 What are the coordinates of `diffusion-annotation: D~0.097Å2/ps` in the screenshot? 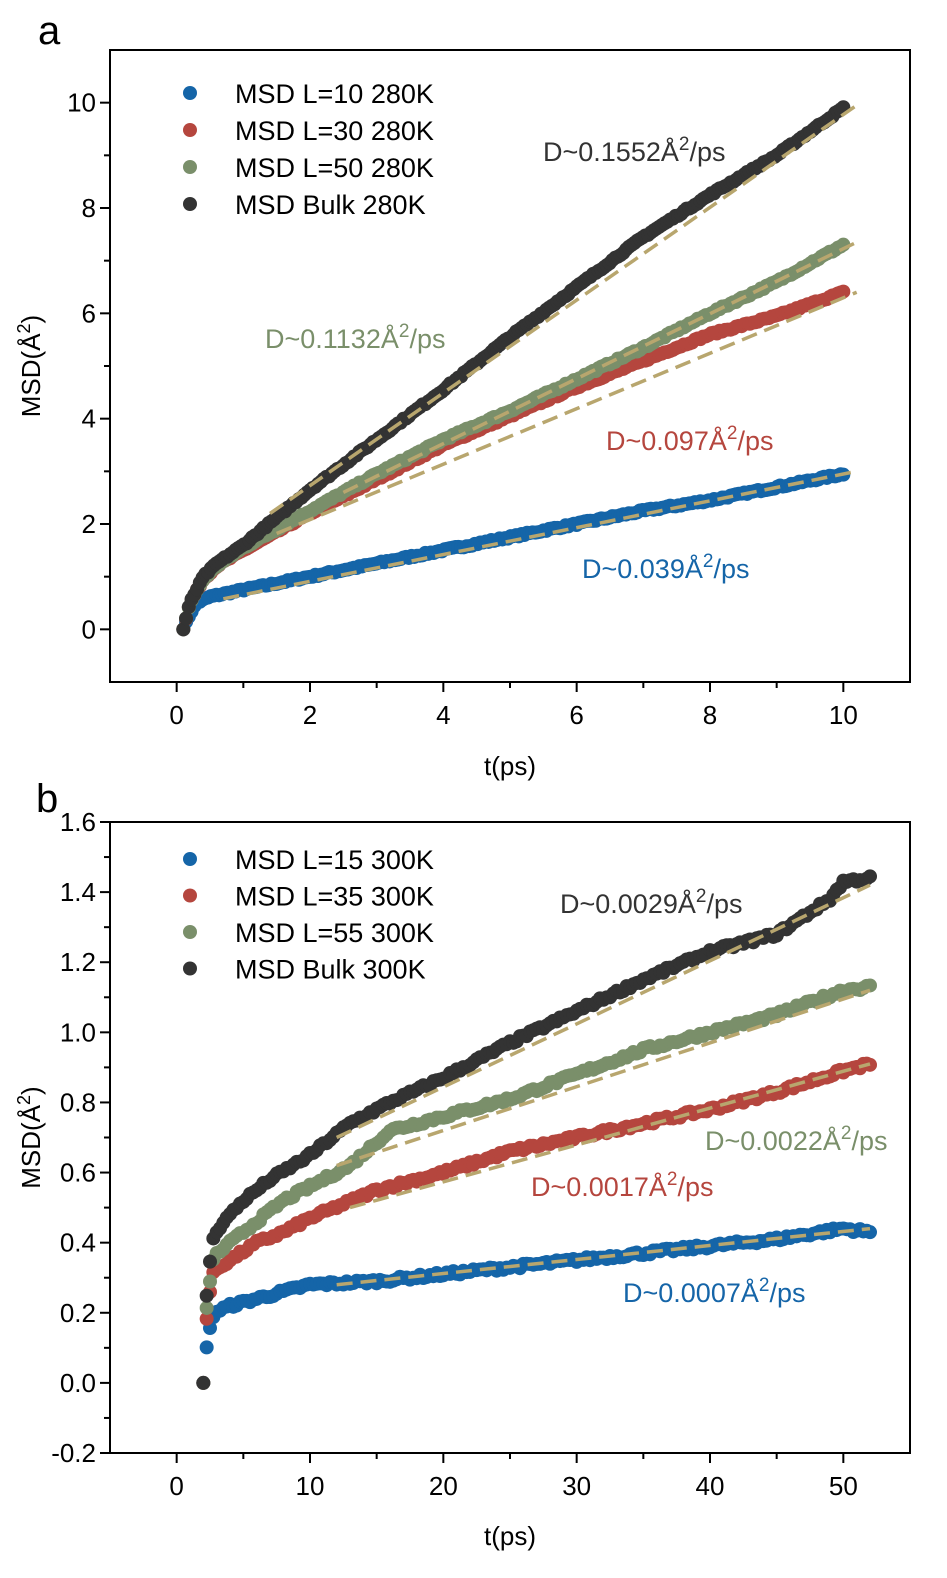 It's located at (689, 439).